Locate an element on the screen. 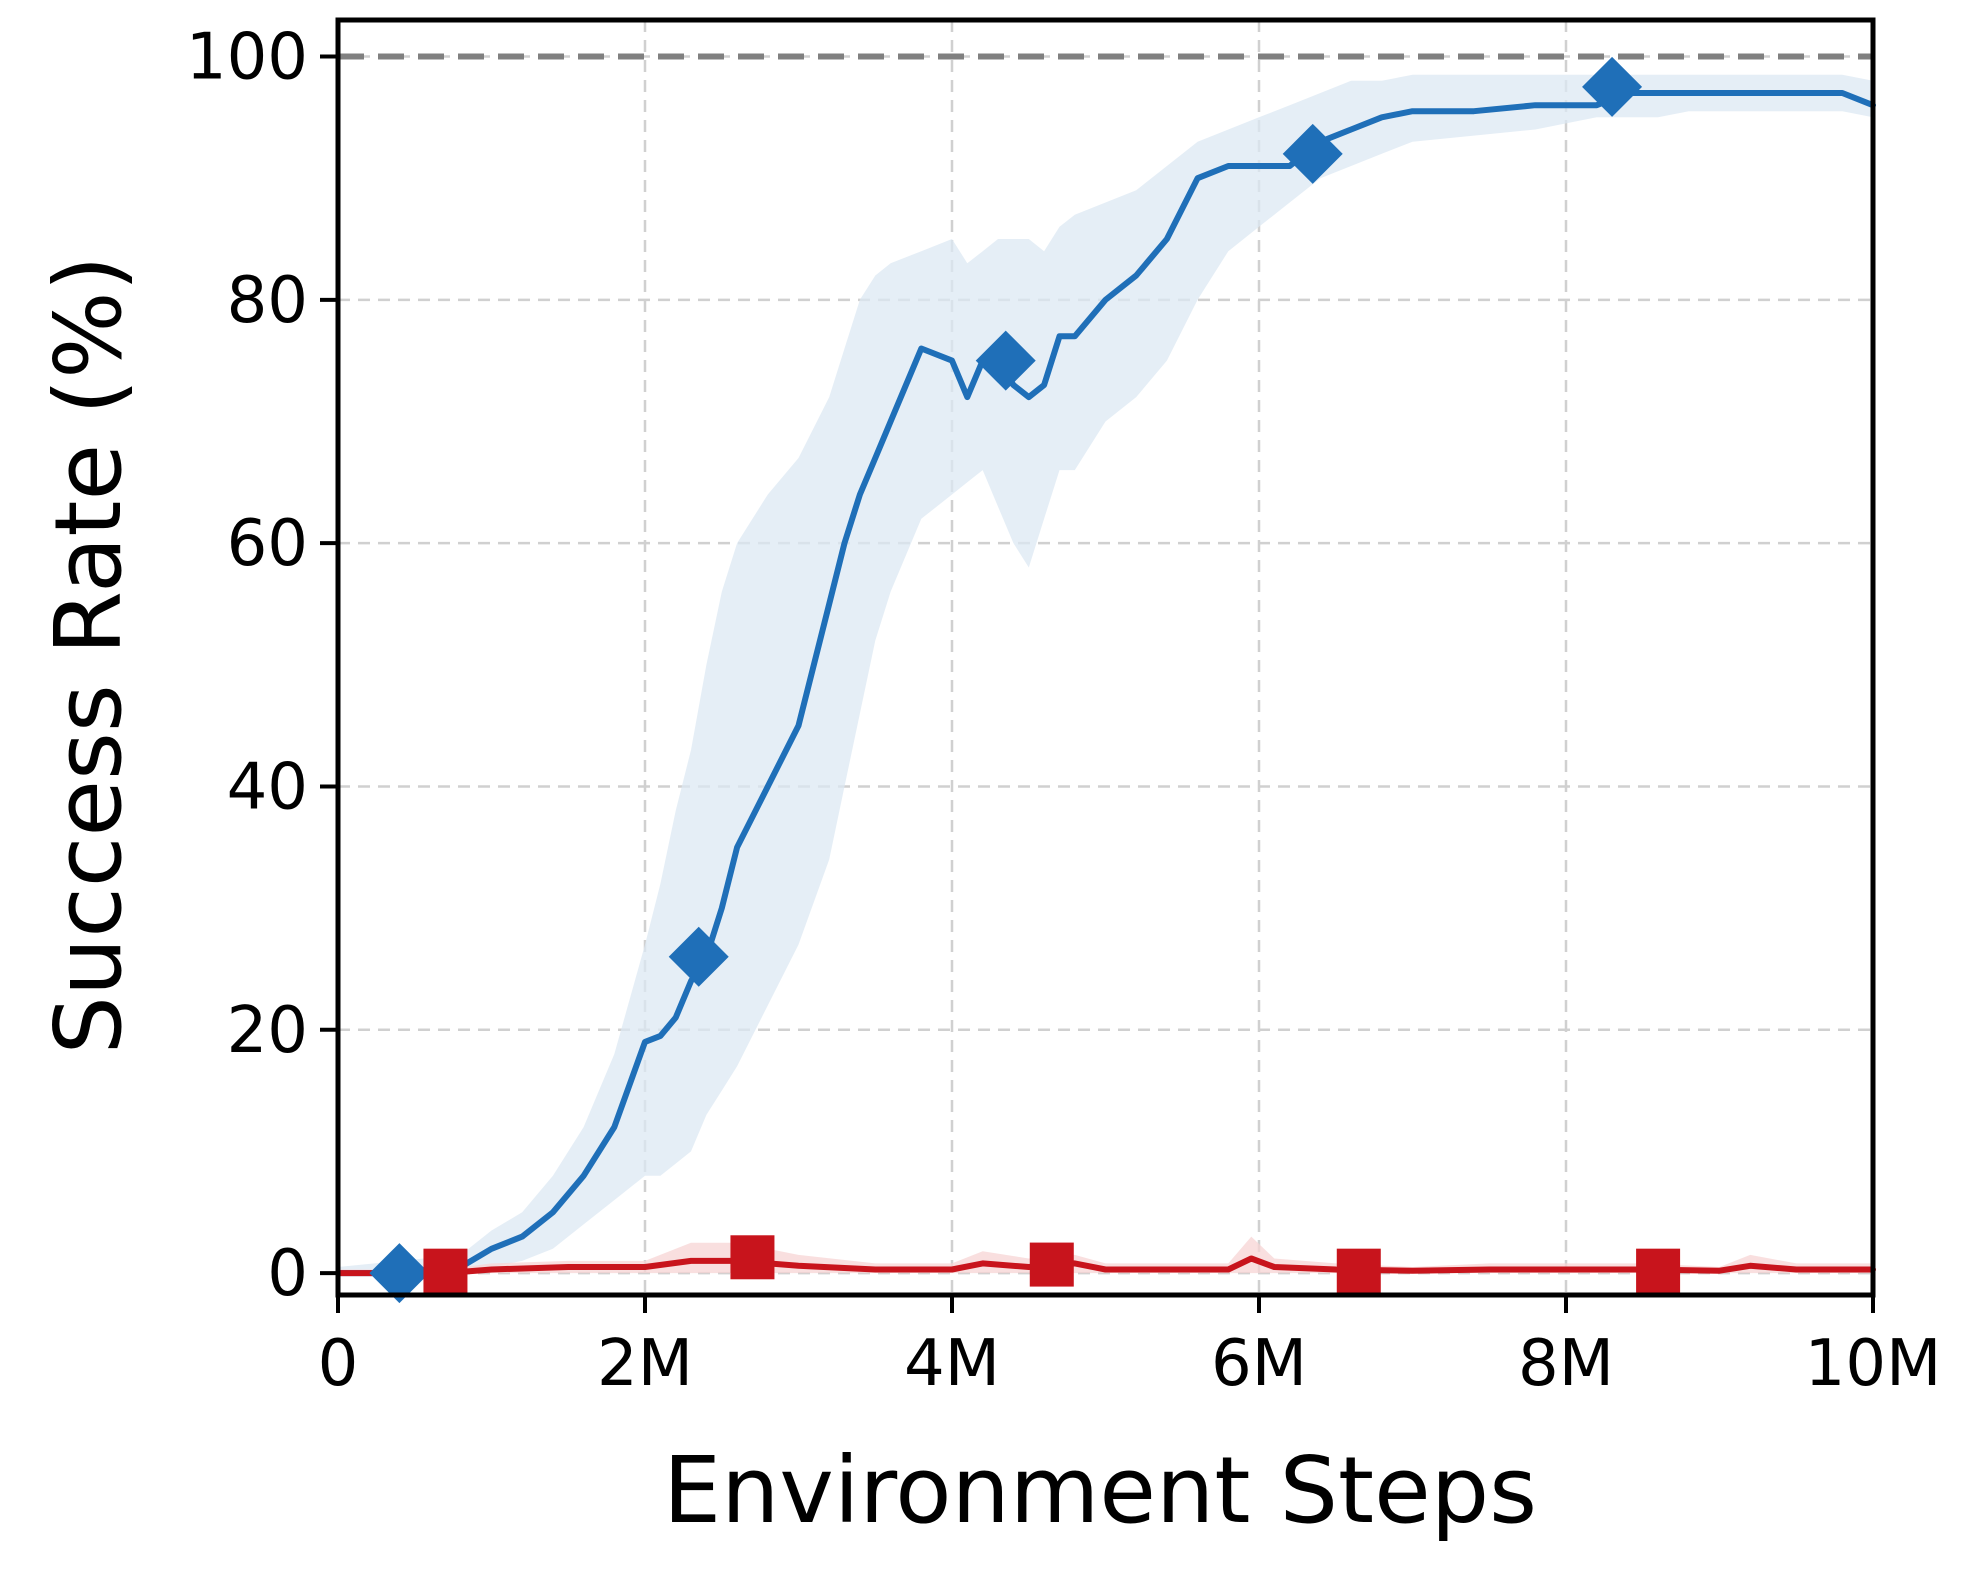 The width and height of the screenshot is (1968, 1573). y-tick-label-4: 80 is located at coordinates (267, 301).